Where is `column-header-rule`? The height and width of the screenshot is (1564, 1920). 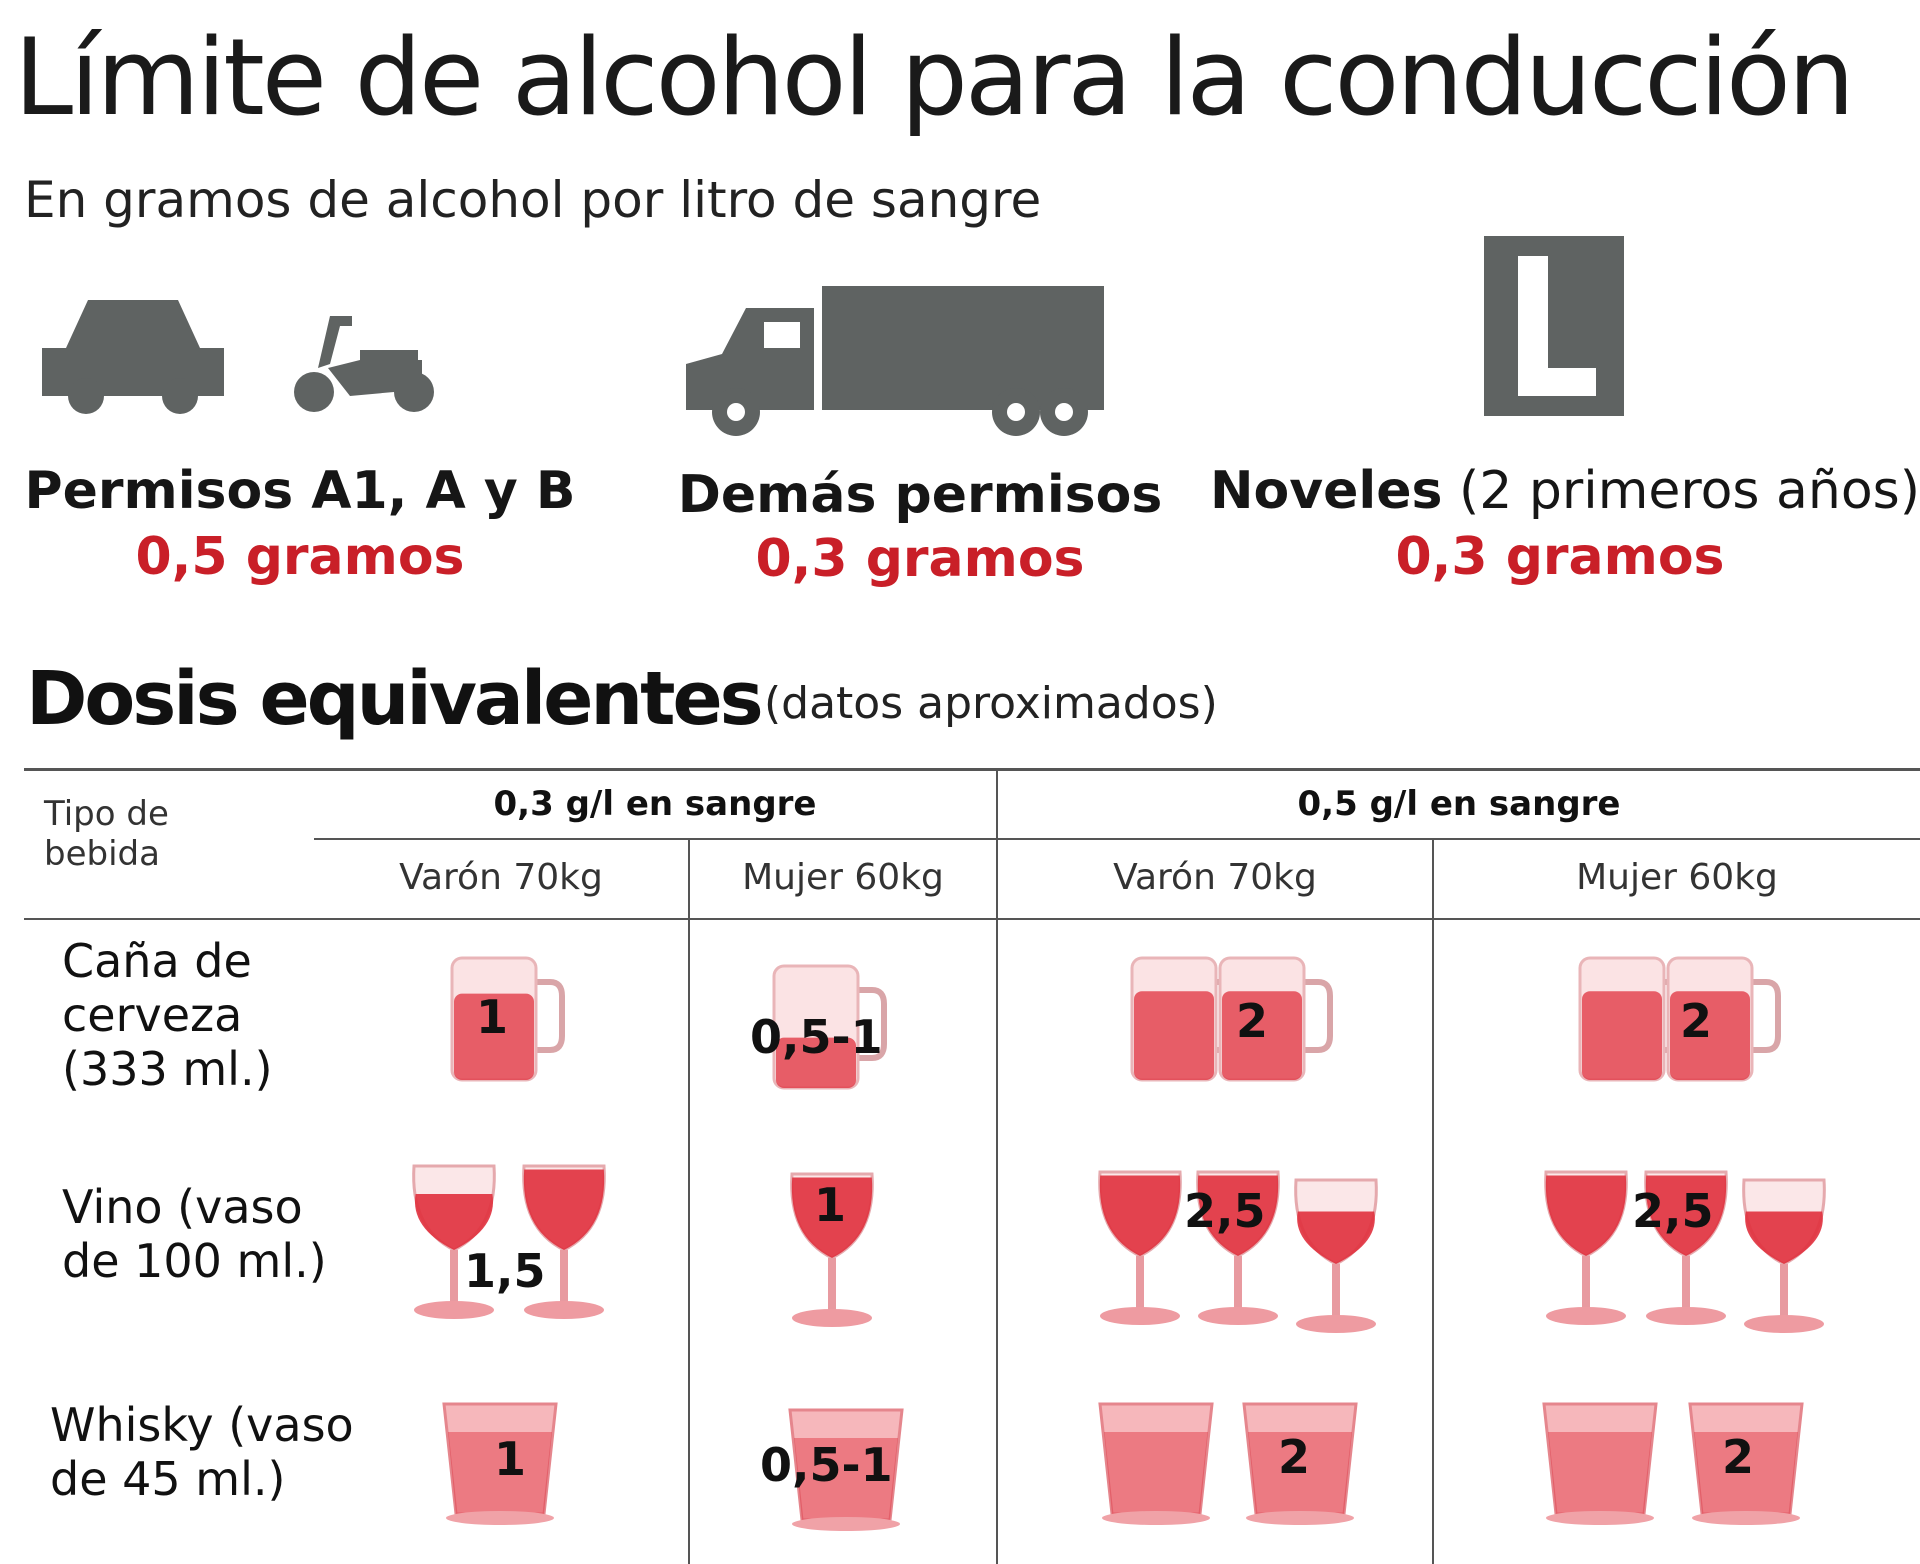 column-header-rule is located at coordinates (972, 919).